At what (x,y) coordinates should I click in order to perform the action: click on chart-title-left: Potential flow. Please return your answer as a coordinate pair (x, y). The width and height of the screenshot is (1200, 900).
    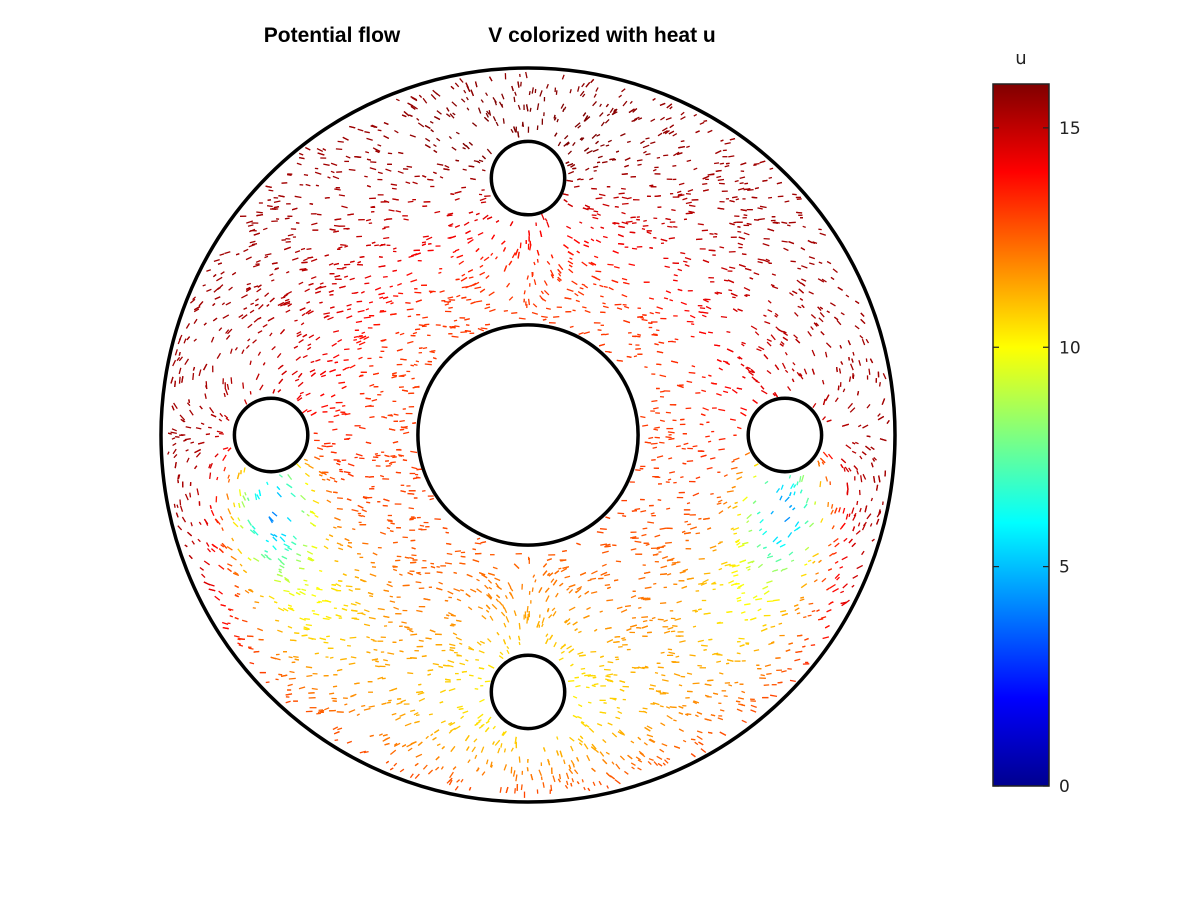
    Looking at the image, I should click on (332, 35).